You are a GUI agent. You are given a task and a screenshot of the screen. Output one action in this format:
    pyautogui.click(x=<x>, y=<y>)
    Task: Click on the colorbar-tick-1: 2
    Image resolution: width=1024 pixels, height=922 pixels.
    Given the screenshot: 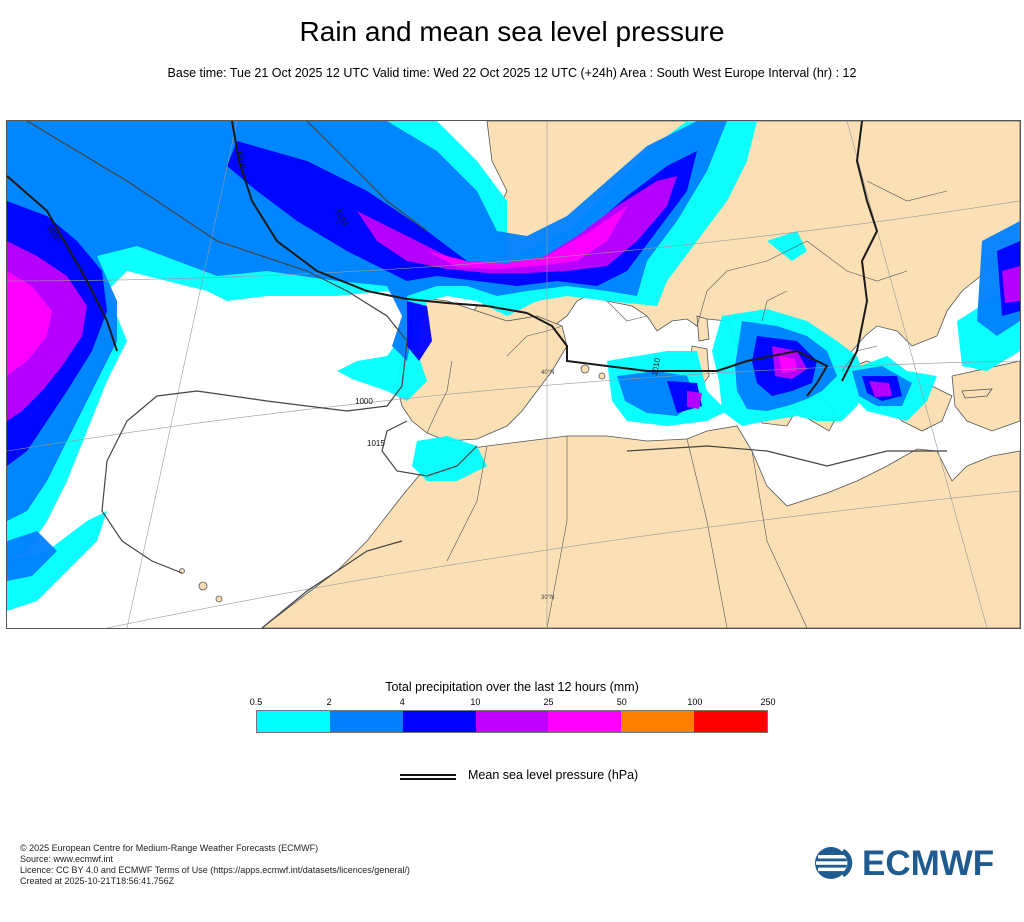 What is the action you would take?
    pyautogui.click(x=329, y=702)
    